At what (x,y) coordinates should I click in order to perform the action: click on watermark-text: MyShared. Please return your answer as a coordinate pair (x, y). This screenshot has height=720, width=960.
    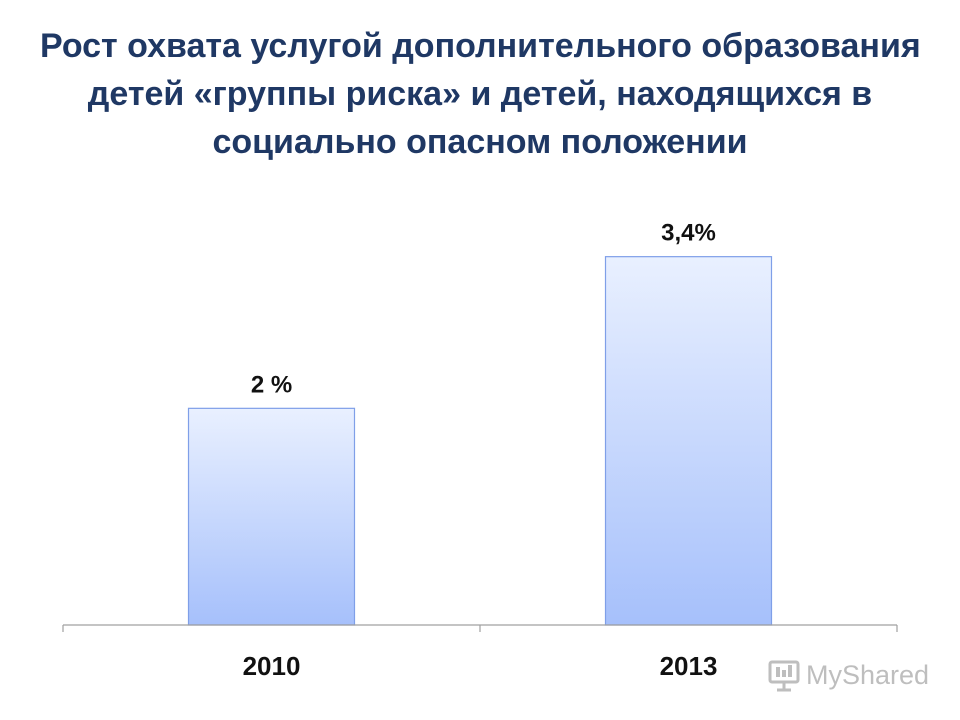
    Looking at the image, I should click on (868, 674).